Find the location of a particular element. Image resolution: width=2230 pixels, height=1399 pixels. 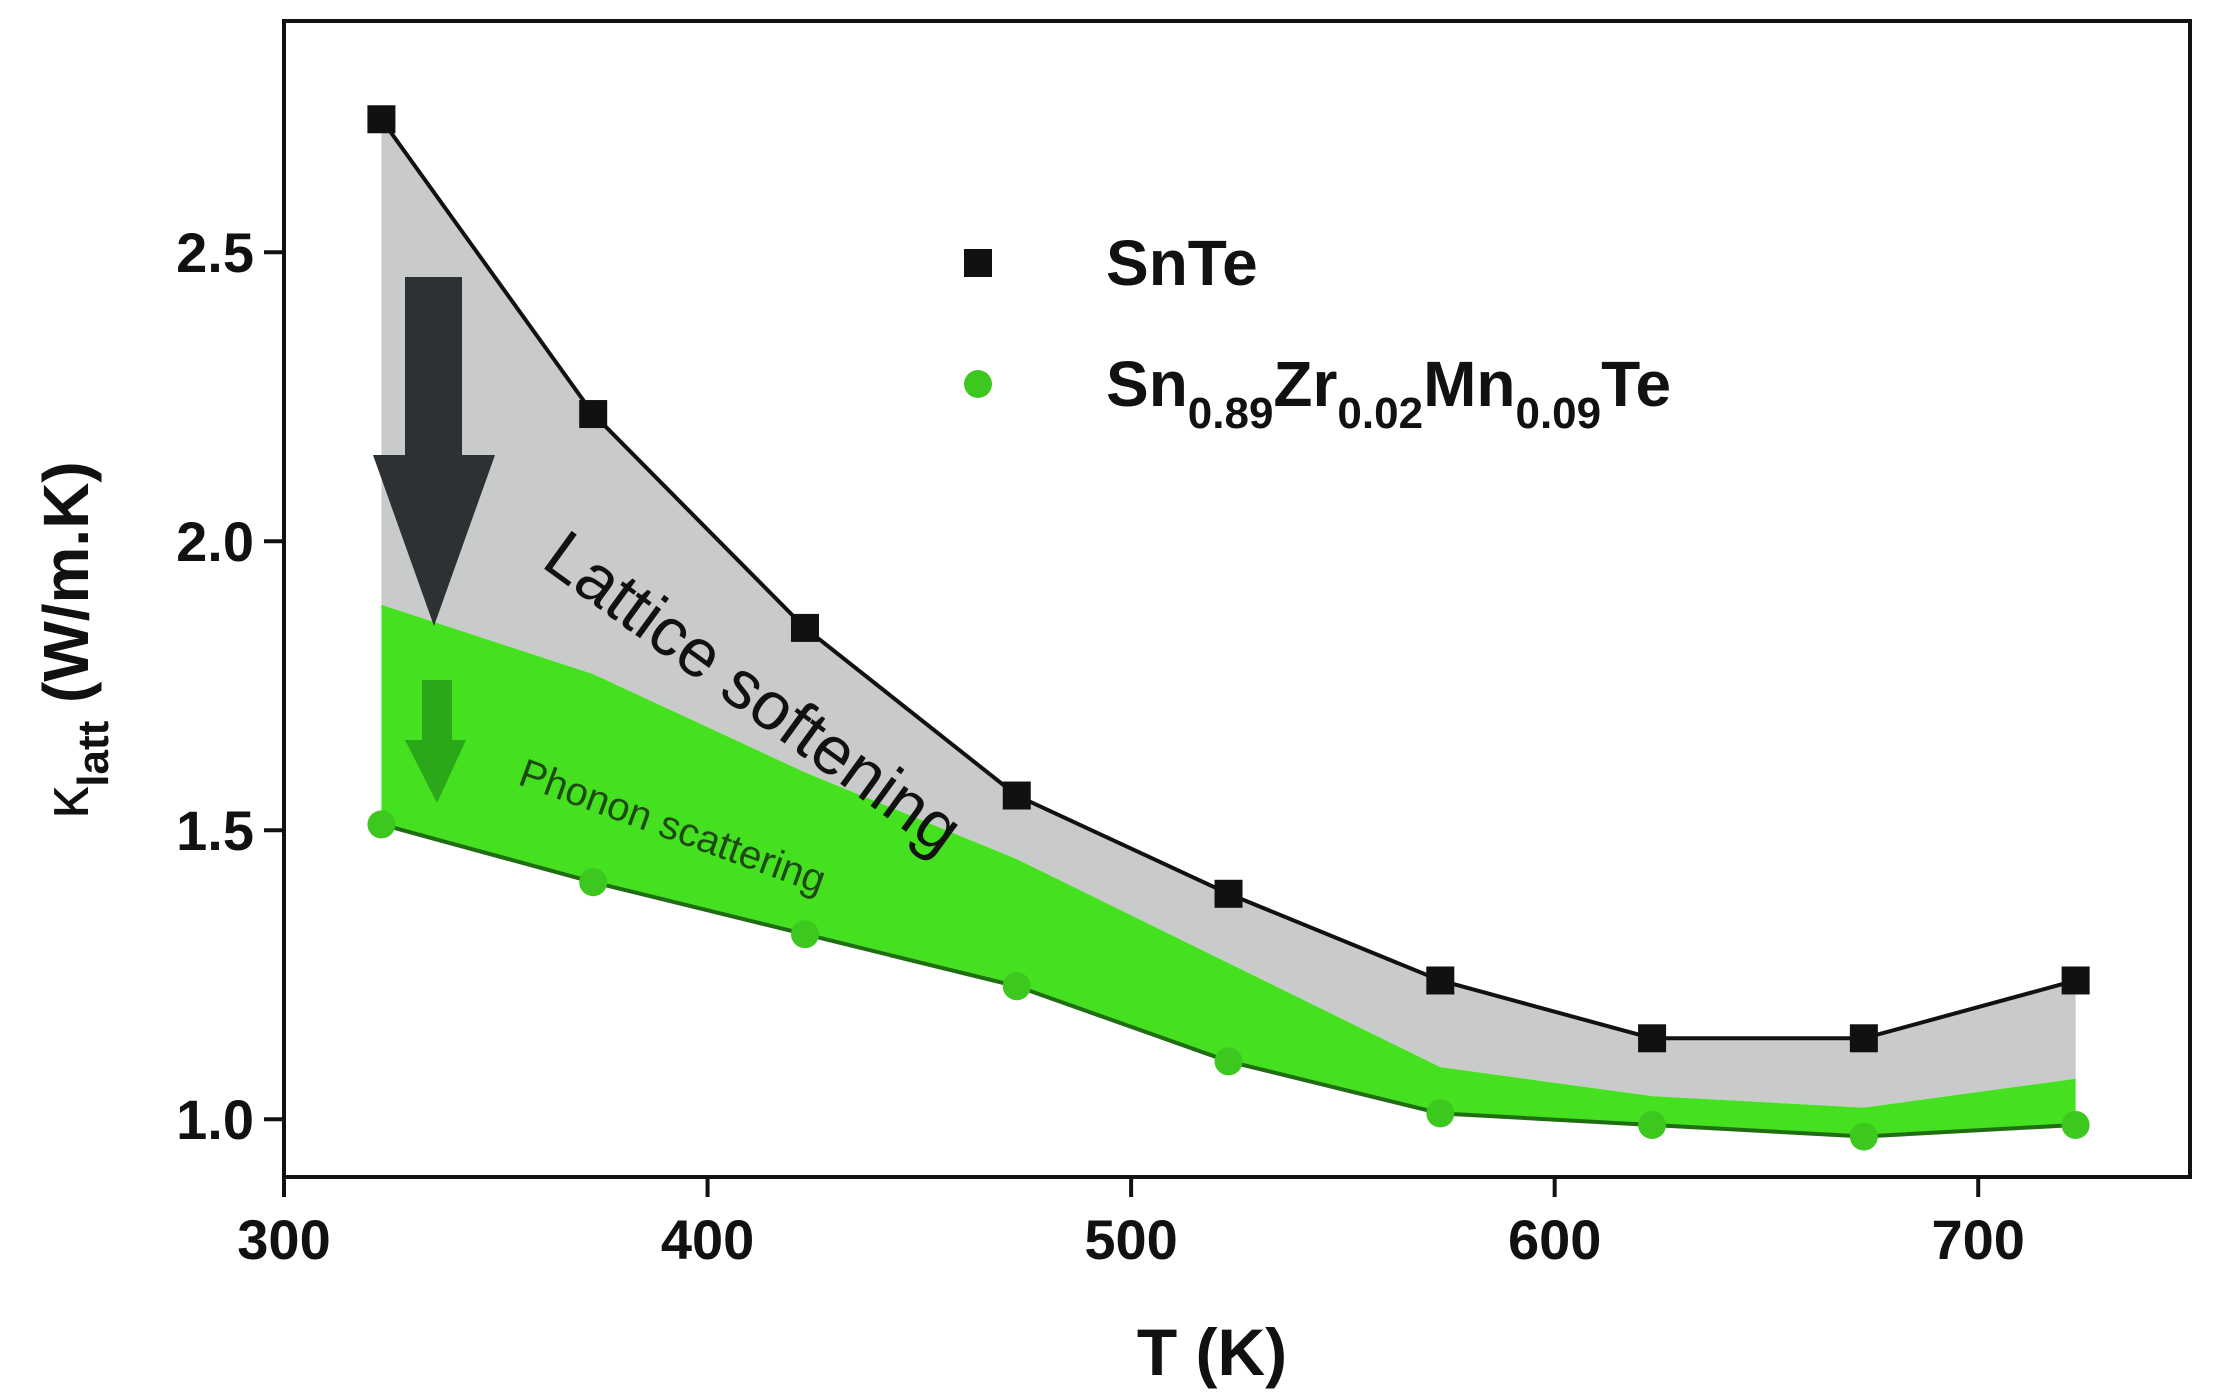

x-tick-label: 400 is located at coordinates (707, 1239).